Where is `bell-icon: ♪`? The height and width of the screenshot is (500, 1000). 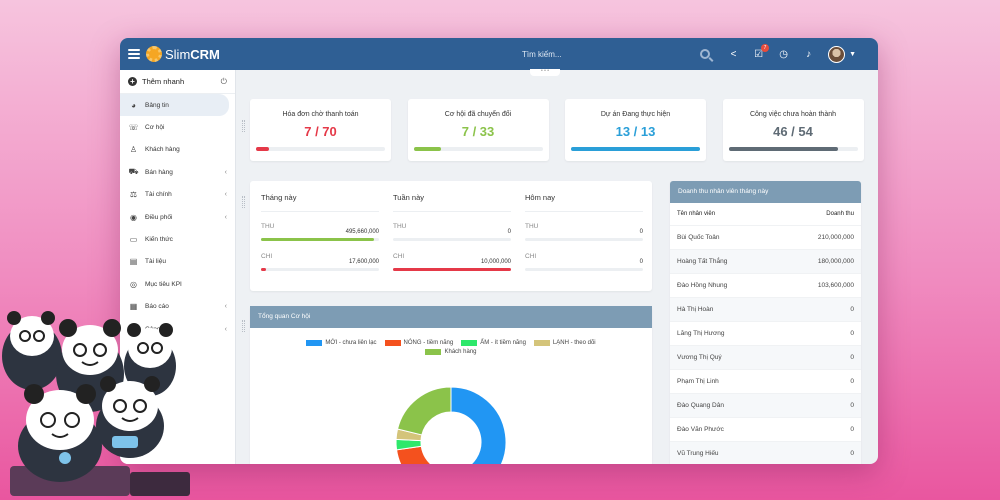 bell-icon: ♪ is located at coordinates (809, 54).